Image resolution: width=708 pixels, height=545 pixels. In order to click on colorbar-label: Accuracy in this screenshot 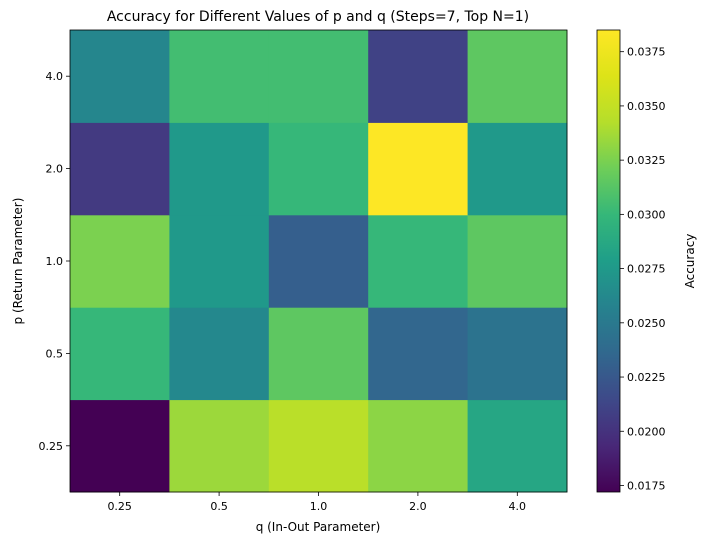, I will do `click(690, 261)`.